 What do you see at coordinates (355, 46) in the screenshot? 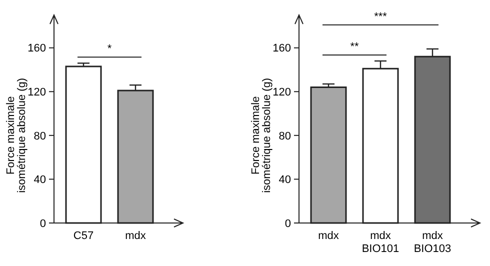
I see `annotation: **` at bounding box center [355, 46].